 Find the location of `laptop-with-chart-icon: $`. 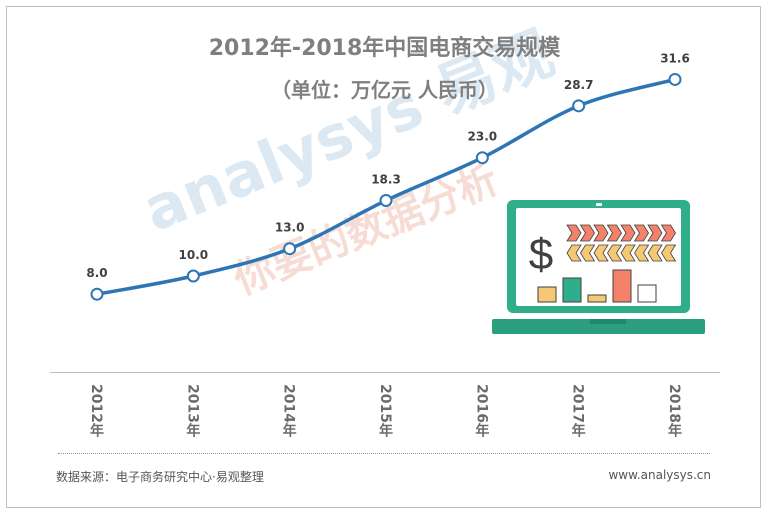

laptop-with-chart-icon: $ is located at coordinates (598, 267).